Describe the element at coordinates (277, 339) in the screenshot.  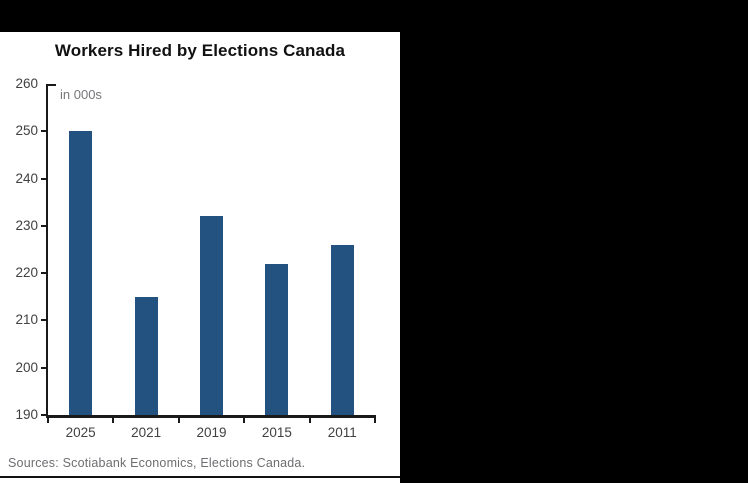
I see `bar-2015` at that location.